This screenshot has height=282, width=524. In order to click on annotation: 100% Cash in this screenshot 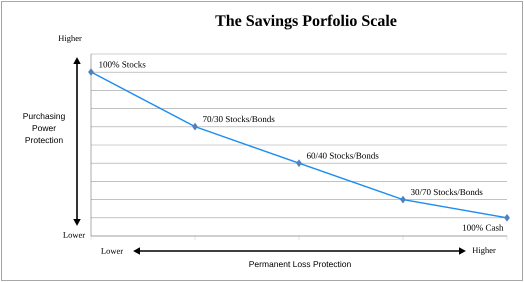, I will do `click(483, 227)`.